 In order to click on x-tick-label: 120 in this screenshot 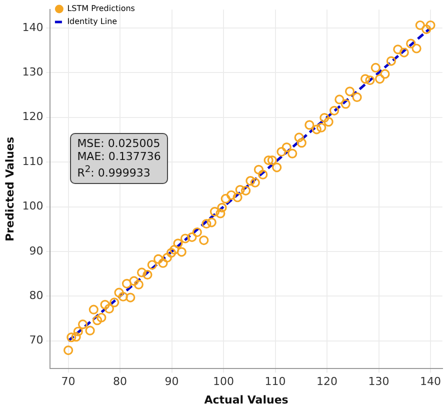, I will do `click(327, 381)`.